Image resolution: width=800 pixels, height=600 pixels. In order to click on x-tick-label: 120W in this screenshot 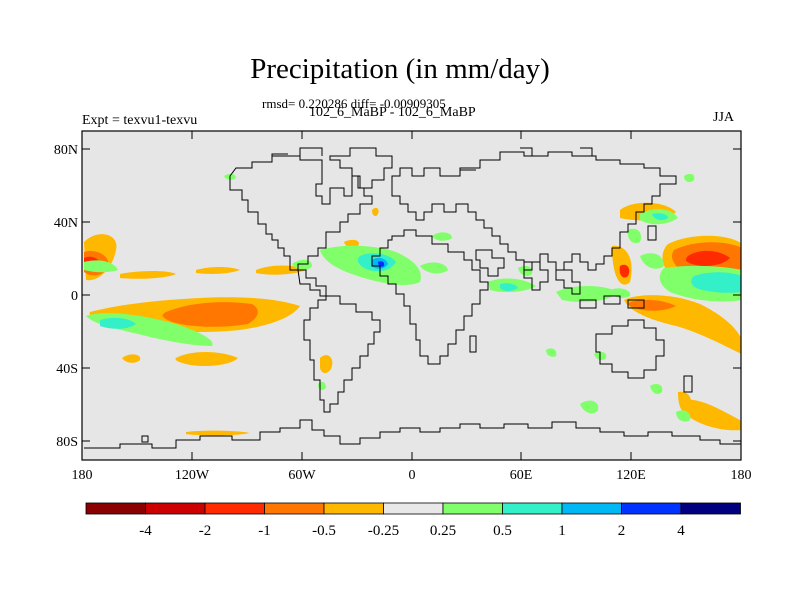, I will do `click(192, 475)`.